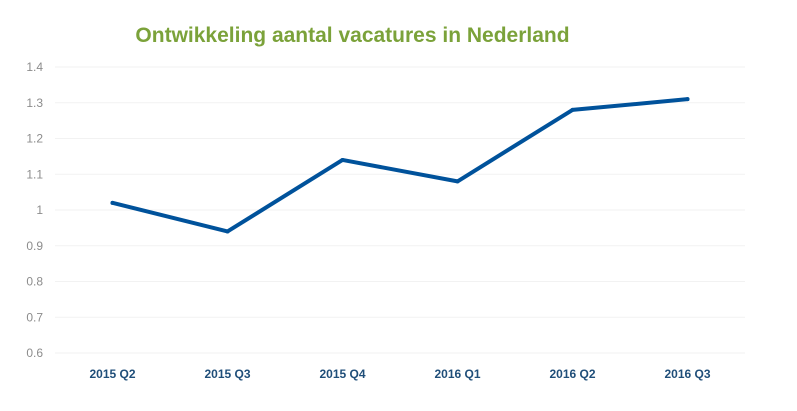 The height and width of the screenshot is (411, 797). What do you see at coordinates (34, 103) in the screenshot?
I see `y-tick-label: 1.3` at bounding box center [34, 103].